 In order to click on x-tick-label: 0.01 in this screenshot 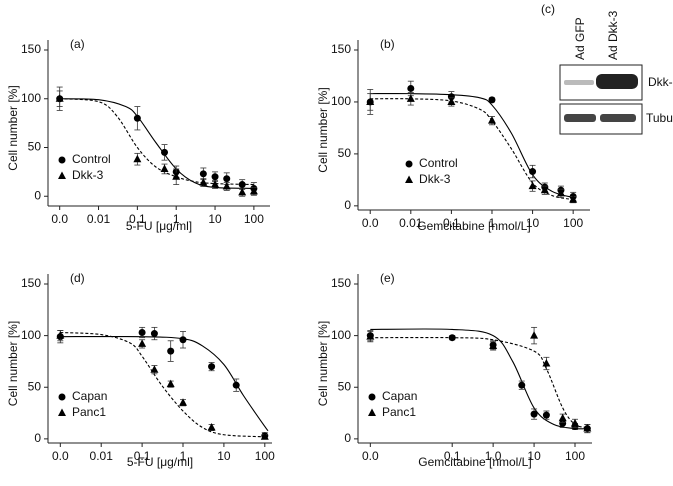, I will do `click(411, 223)`.